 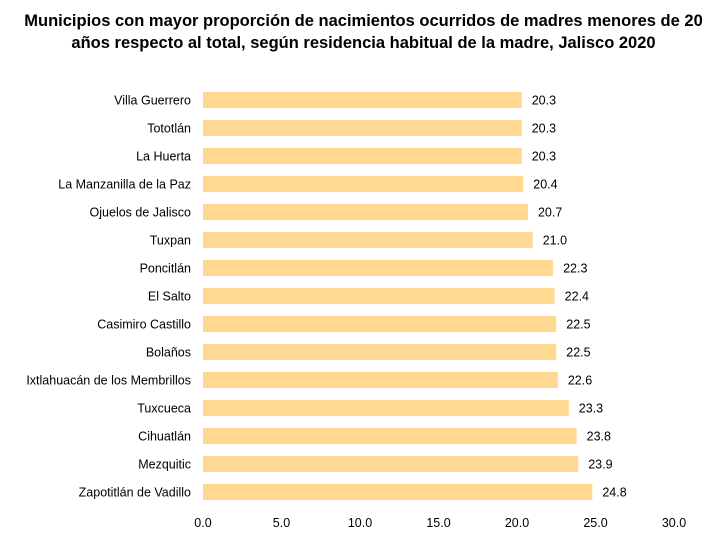 I want to click on x-tick-label: 15.0, so click(x=438, y=523).